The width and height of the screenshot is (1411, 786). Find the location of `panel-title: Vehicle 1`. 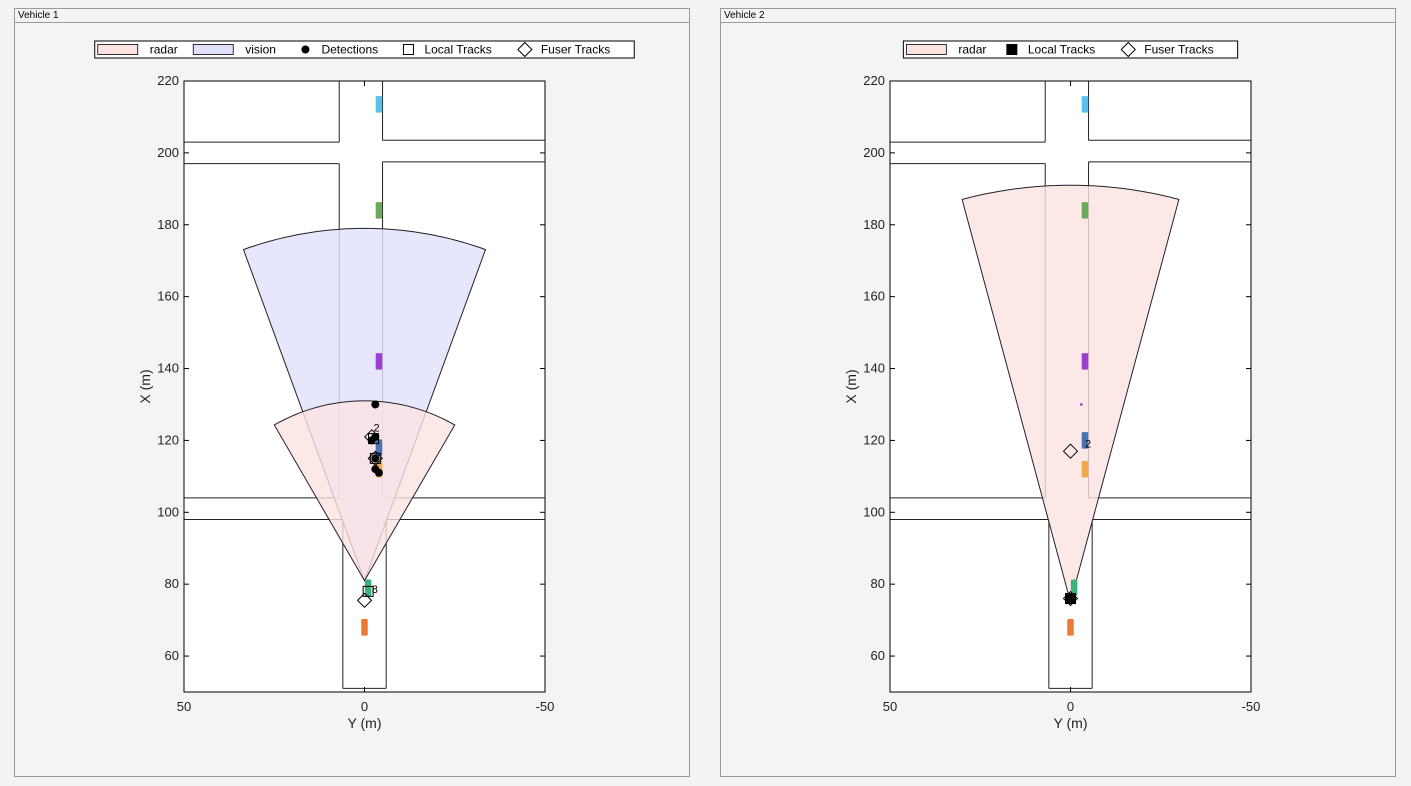

panel-title: Vehicle 1 is located at coordinates (38, 15).